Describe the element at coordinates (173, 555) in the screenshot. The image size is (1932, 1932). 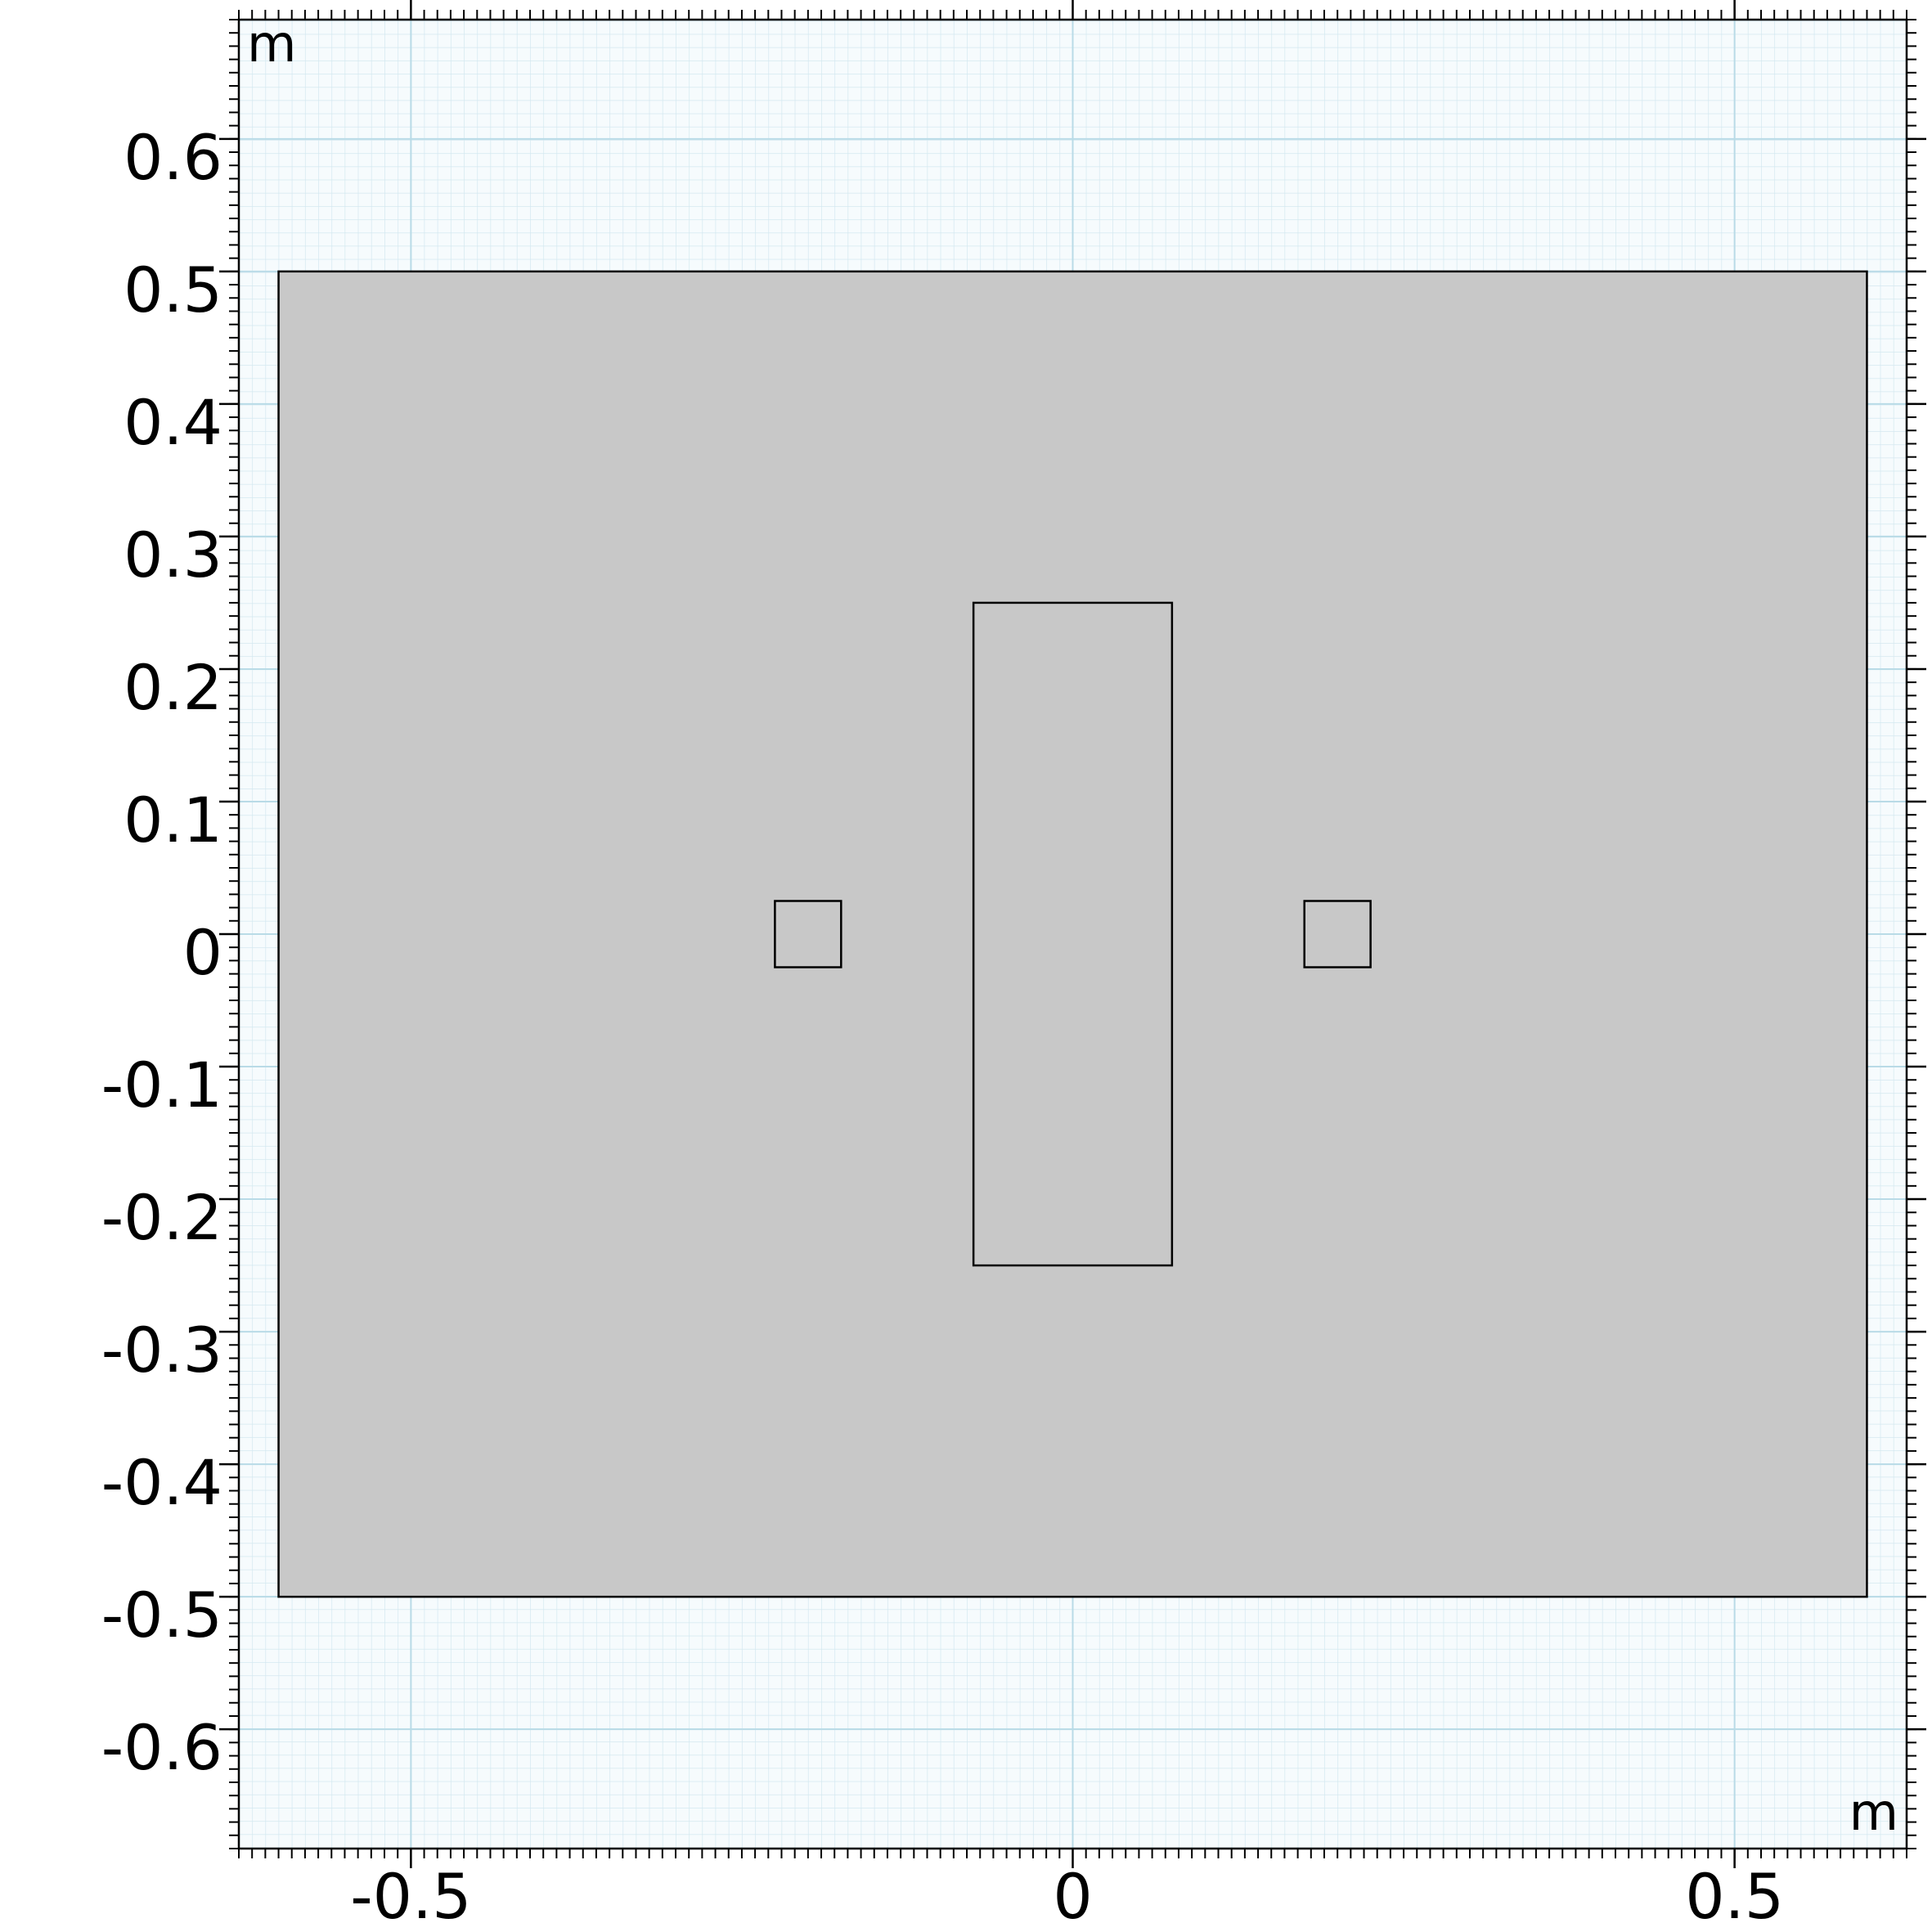
I see `y-tick-label: 0.3` at that location.